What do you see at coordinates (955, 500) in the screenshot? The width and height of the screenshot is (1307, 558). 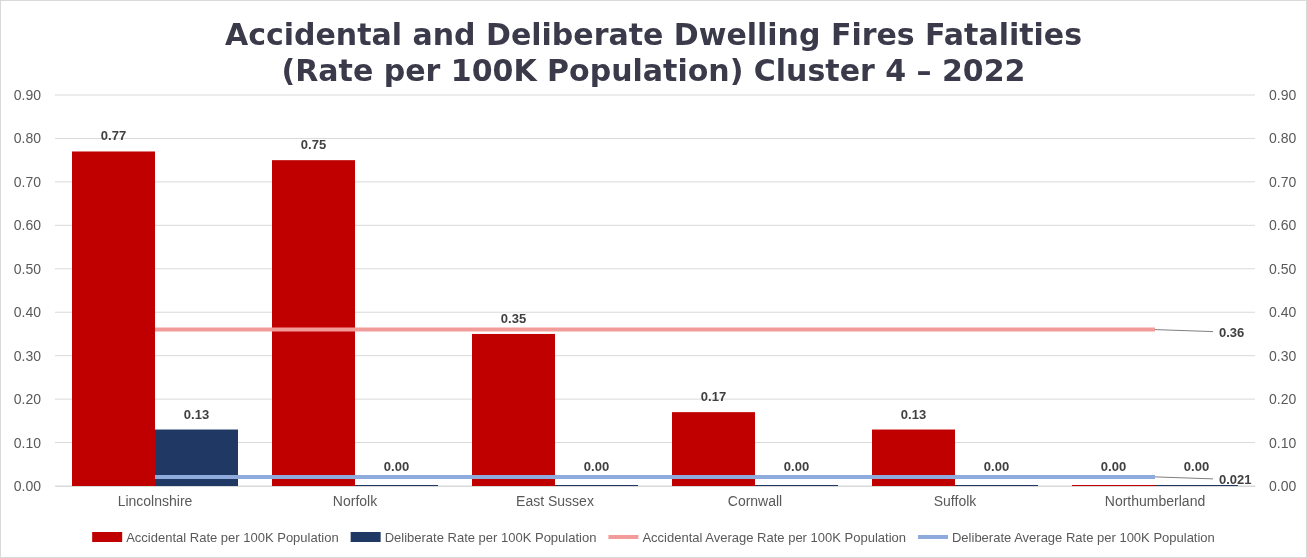 I see `x-tick-label: Suffolk` at bounding box center [955, 500].